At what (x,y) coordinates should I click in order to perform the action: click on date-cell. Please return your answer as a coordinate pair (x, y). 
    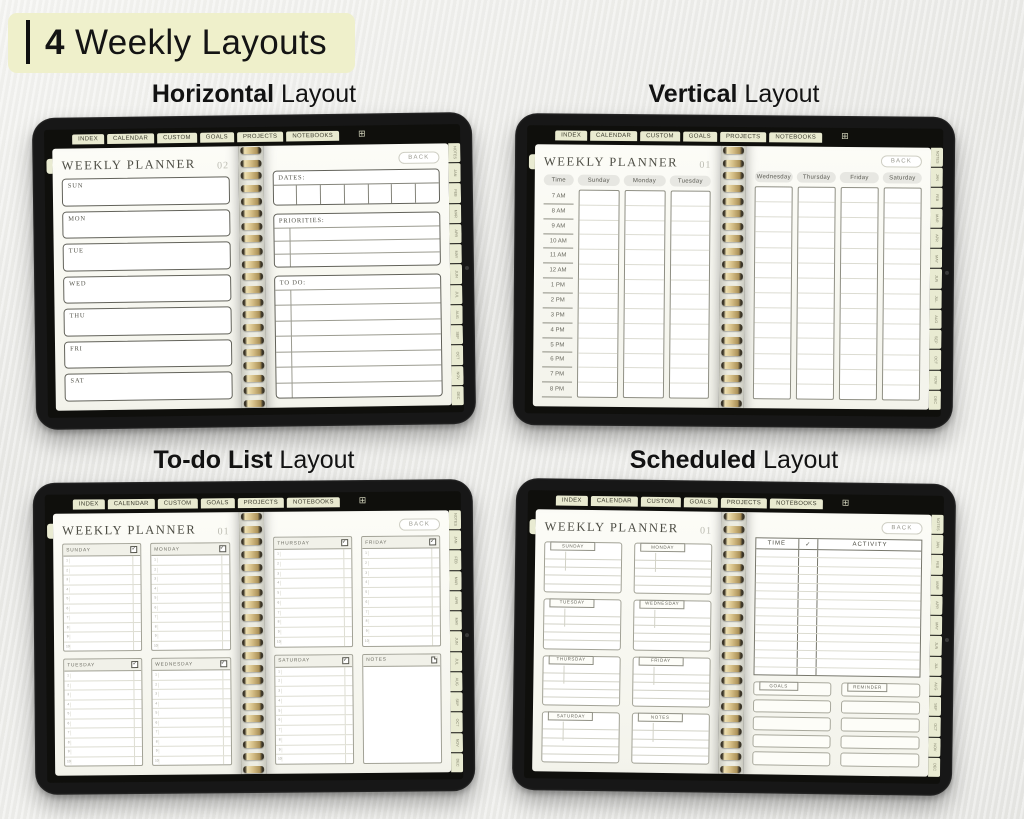
    Looking at the image, I should click on (309, 195).